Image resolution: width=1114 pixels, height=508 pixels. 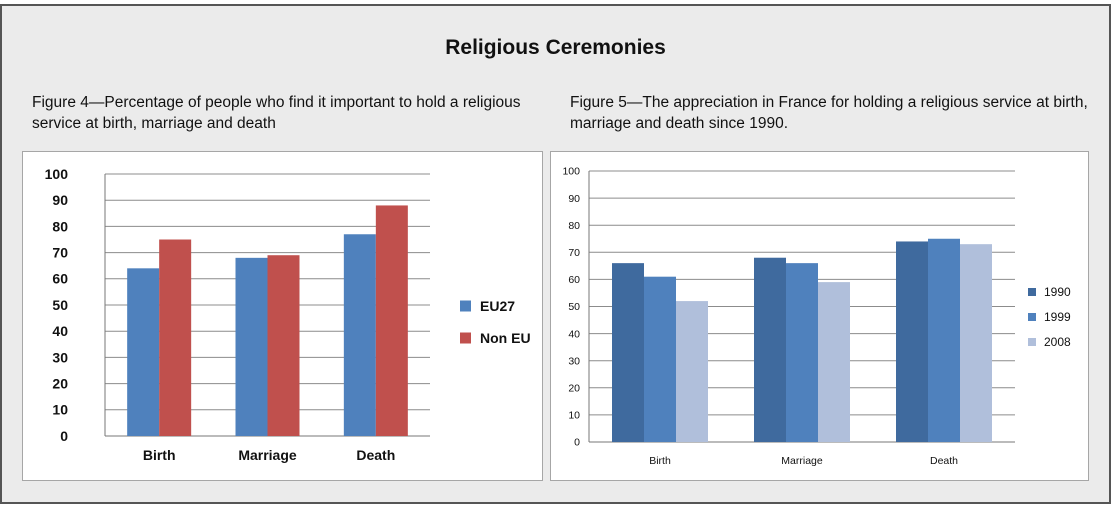 What do you see at coordinates (1057, 342) in the screenshot?
I see `legend-label: 2008` at bounding box center [1057, 342].